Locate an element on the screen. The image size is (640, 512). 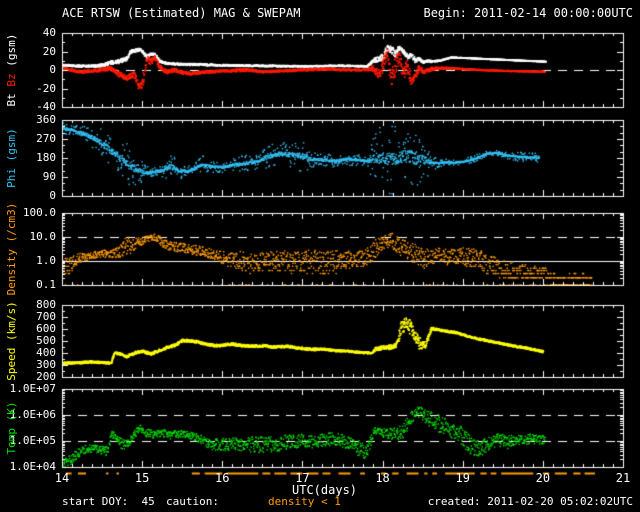
y-axis-label-part: Speed (km/s) is located at coordinates (11, 341).